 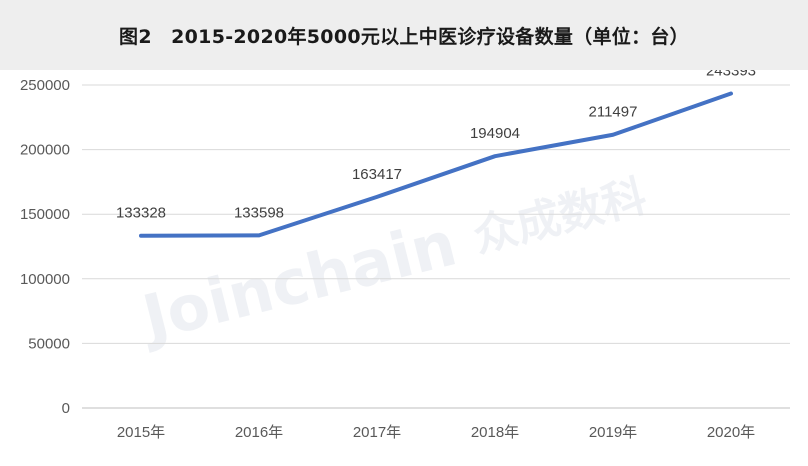 What do you see at coordinates (66, 408) in the screenshot?
I see `y-tick-label: 0` at bounding box center [66, 408].